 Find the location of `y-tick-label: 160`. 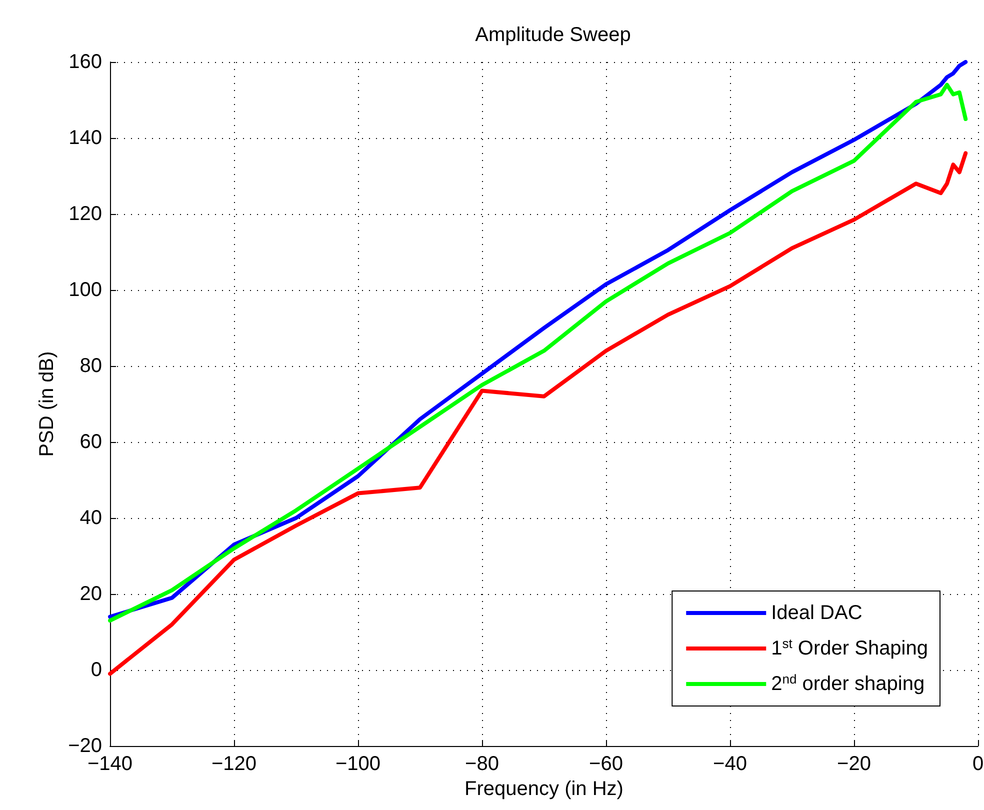

y-tick-label: 160 is located at coordinates (85, 62).